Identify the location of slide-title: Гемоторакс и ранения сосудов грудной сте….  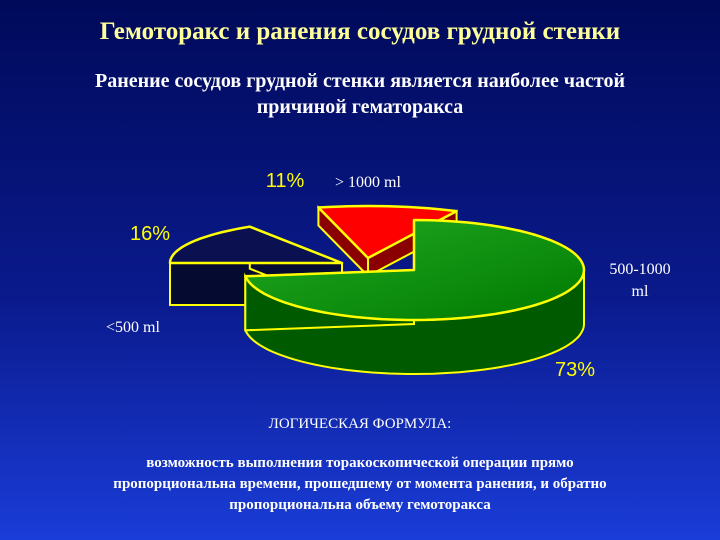
(360, 31).